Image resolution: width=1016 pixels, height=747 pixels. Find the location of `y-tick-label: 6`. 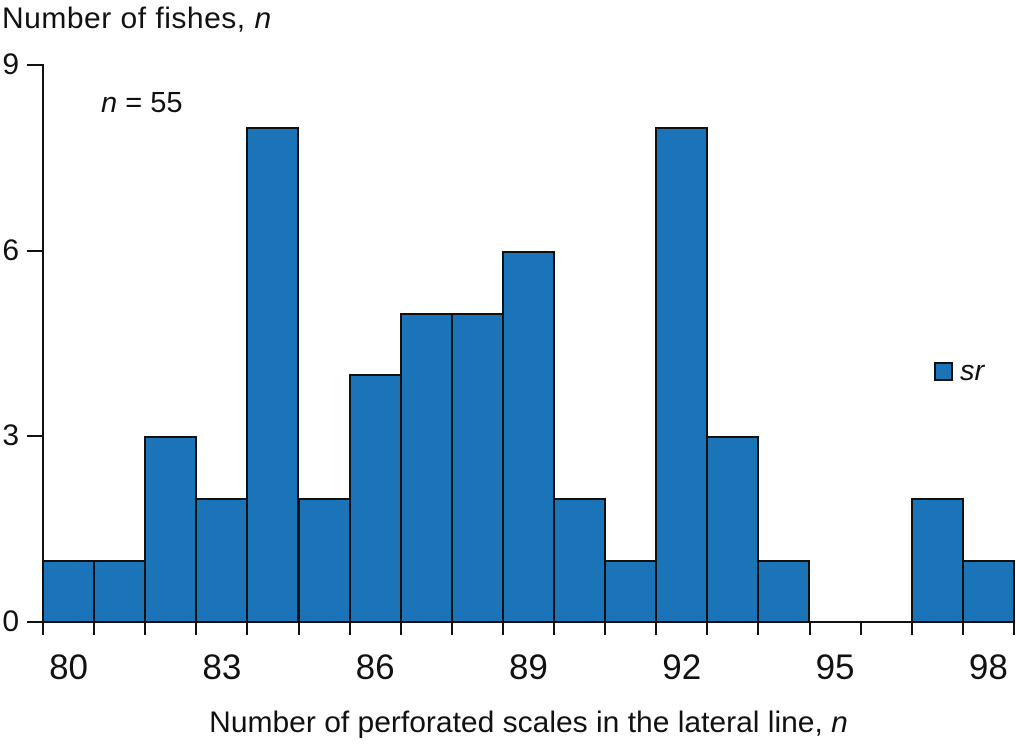

y-tick-label: 6 is located at coordinates (10, 250).